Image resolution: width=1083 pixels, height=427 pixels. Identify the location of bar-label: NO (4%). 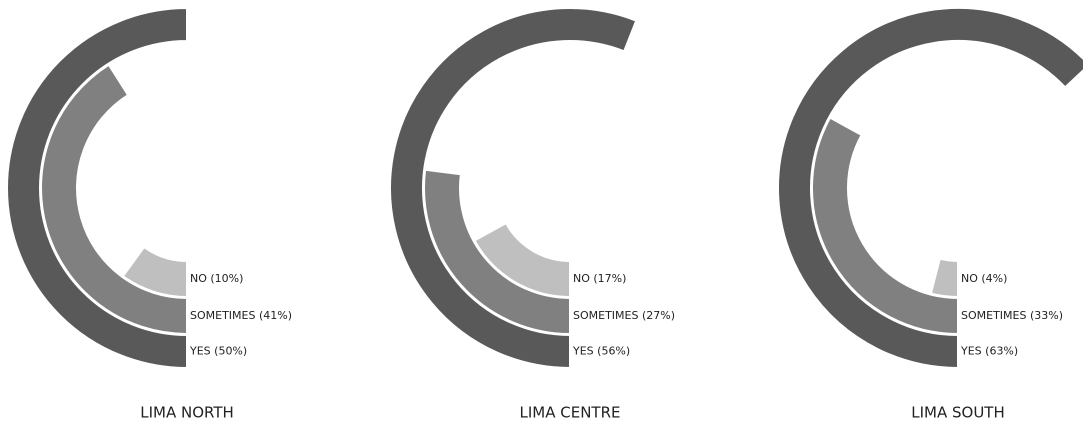
(984, 278).